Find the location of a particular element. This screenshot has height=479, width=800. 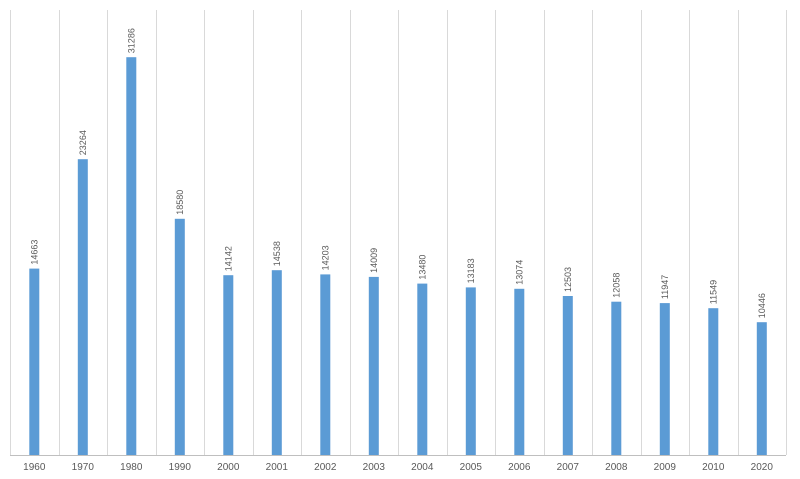

bar-1970 is located at coordinates (82, 307).